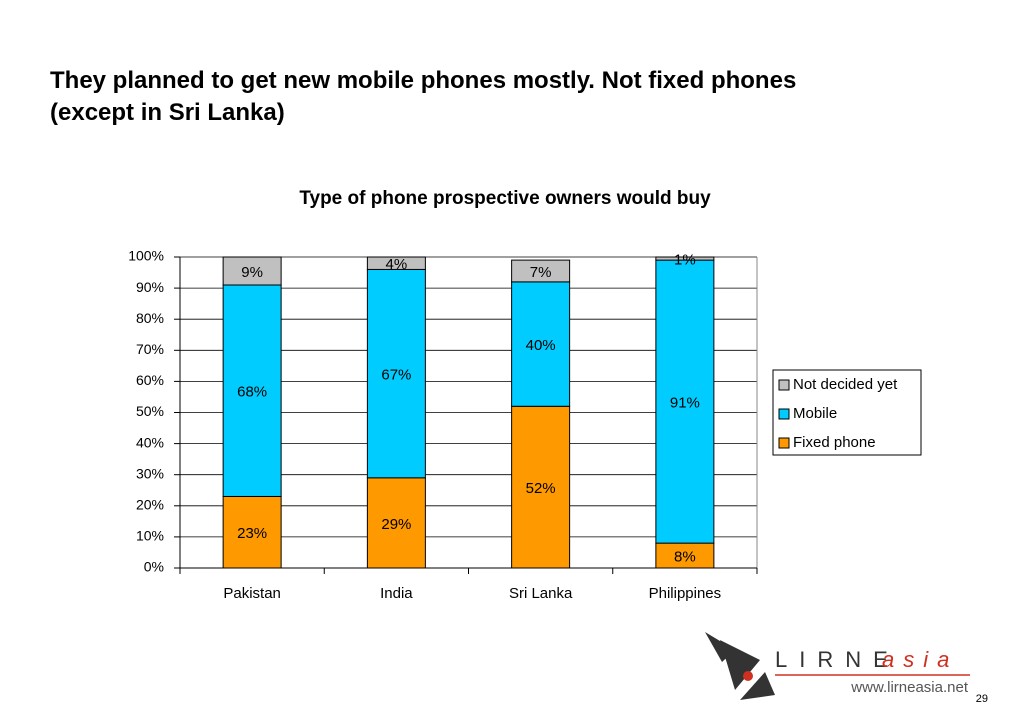  Describe the element at coordinates (920, 659) in the screenshot. I see `logo-text: asia` at that location.